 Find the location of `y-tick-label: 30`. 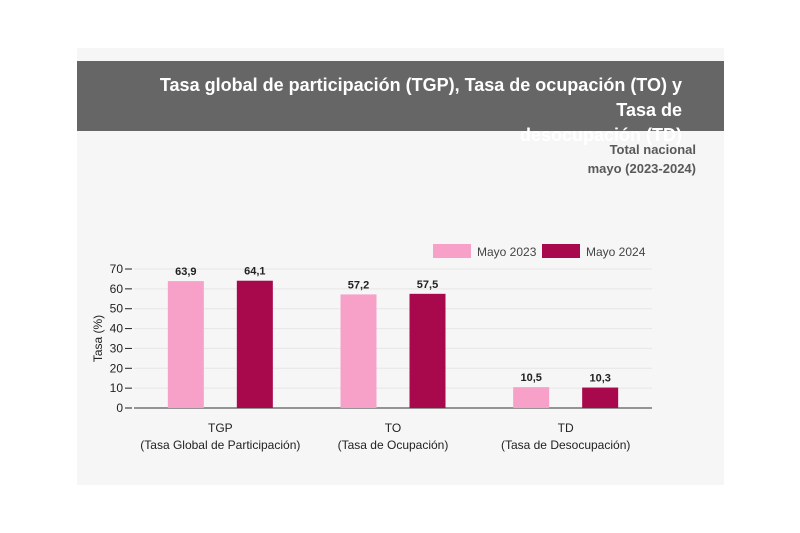

y-tick-label: 30 is located at coordinates (117, 348).